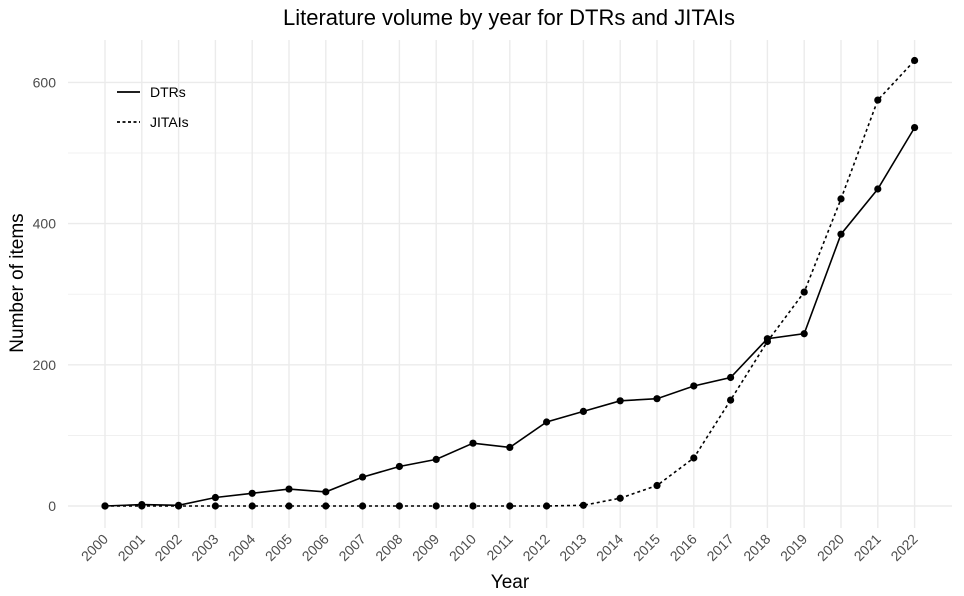  What do you see at coordinates (315, 547) in the screenshot?
I see `x-tick-label: 2006` at bounding box center [315, 547].